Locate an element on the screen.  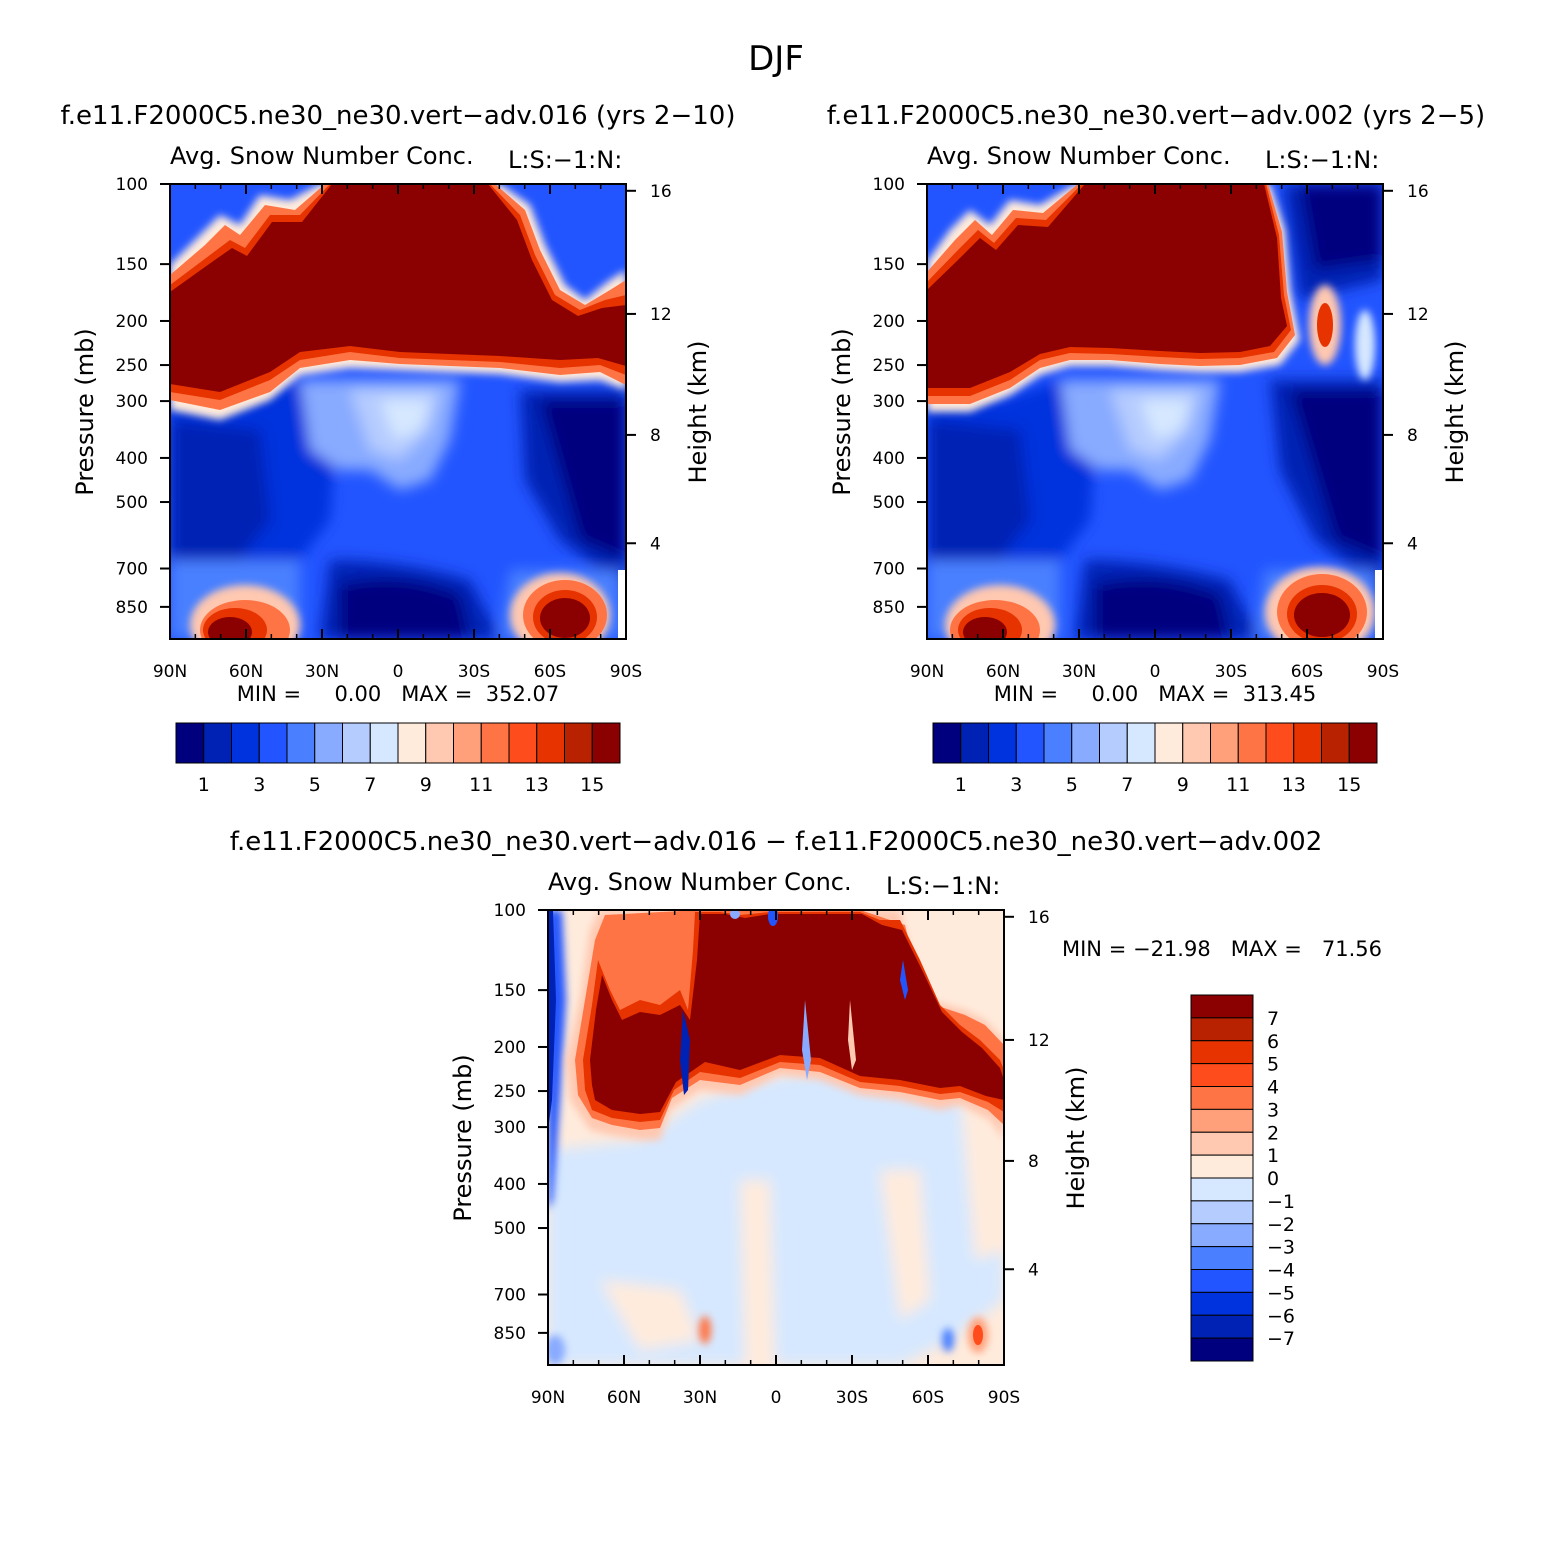
panel1-xtick-label: 90N is located at coordinates (170, 672).